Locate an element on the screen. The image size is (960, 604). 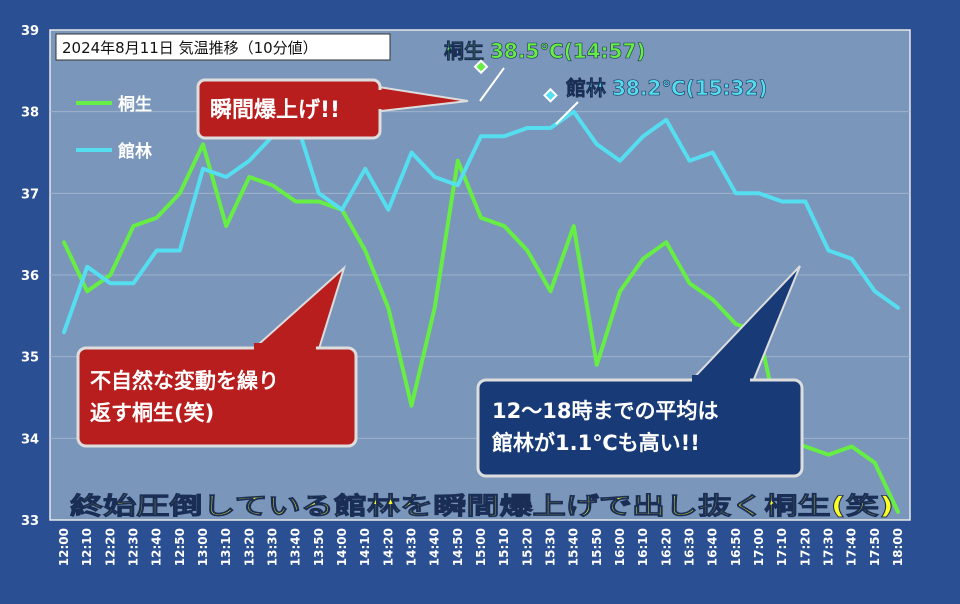
callout-fluctuation-seam is located at coordinates (285, 348).